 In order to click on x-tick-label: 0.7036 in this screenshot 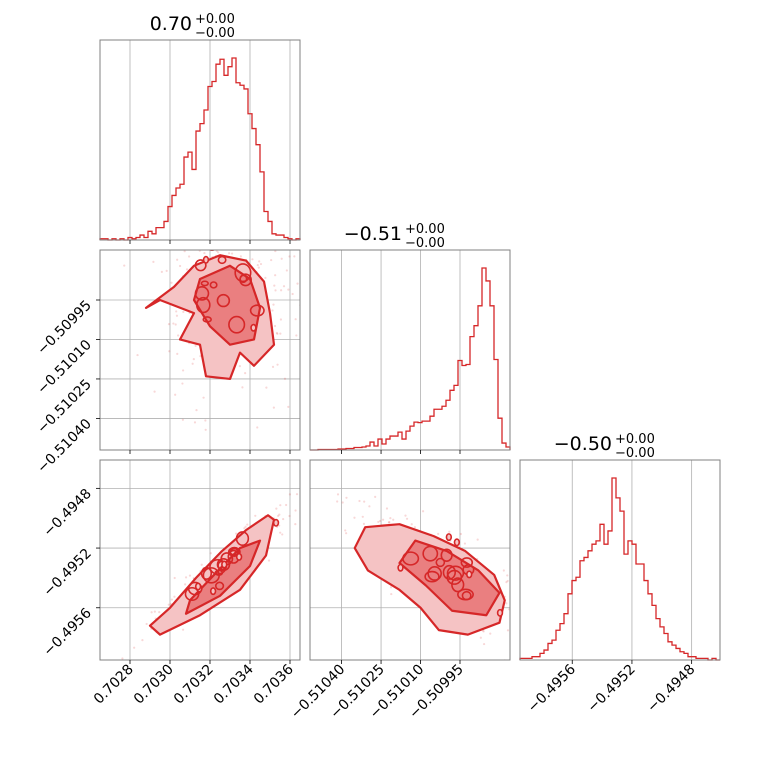, I will do `click(274, 684)`.